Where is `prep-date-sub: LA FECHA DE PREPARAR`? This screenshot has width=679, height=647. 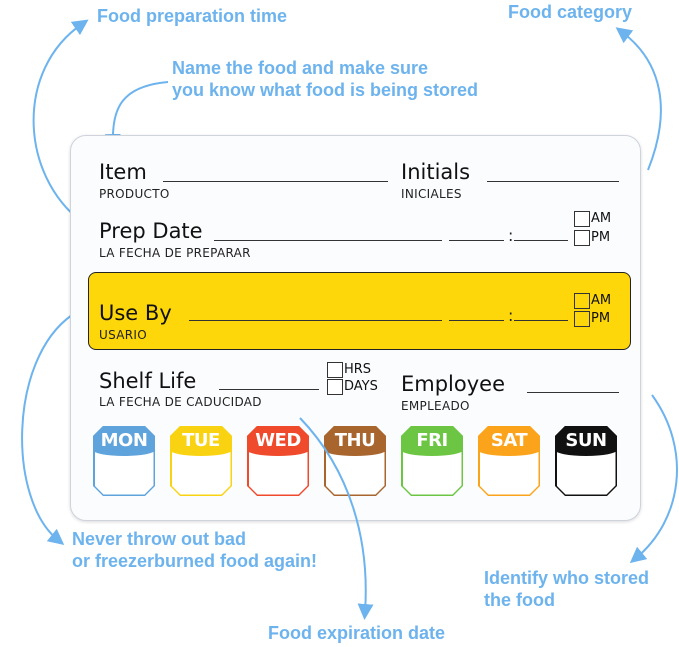
prep-date-sub: LA FECHA DE PREPARAR is located at coordinates (175, 253).